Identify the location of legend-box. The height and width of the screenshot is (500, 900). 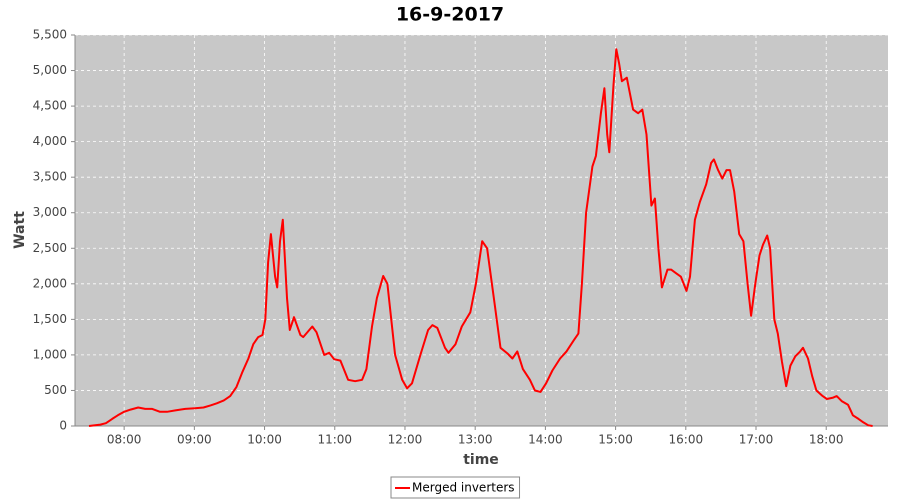
(455, 487).